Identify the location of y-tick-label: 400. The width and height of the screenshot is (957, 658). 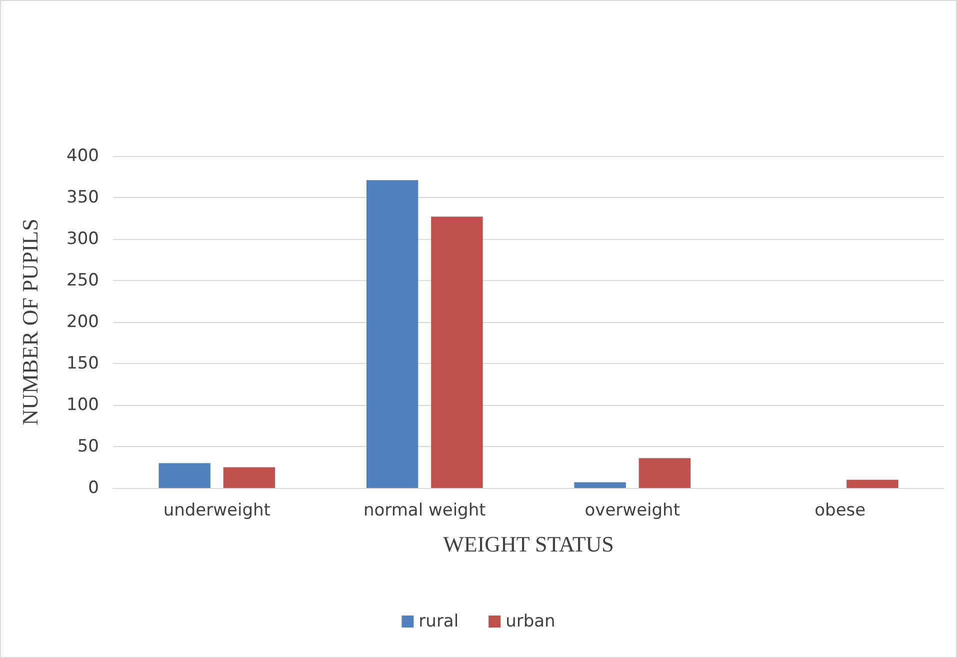
(82, 156).